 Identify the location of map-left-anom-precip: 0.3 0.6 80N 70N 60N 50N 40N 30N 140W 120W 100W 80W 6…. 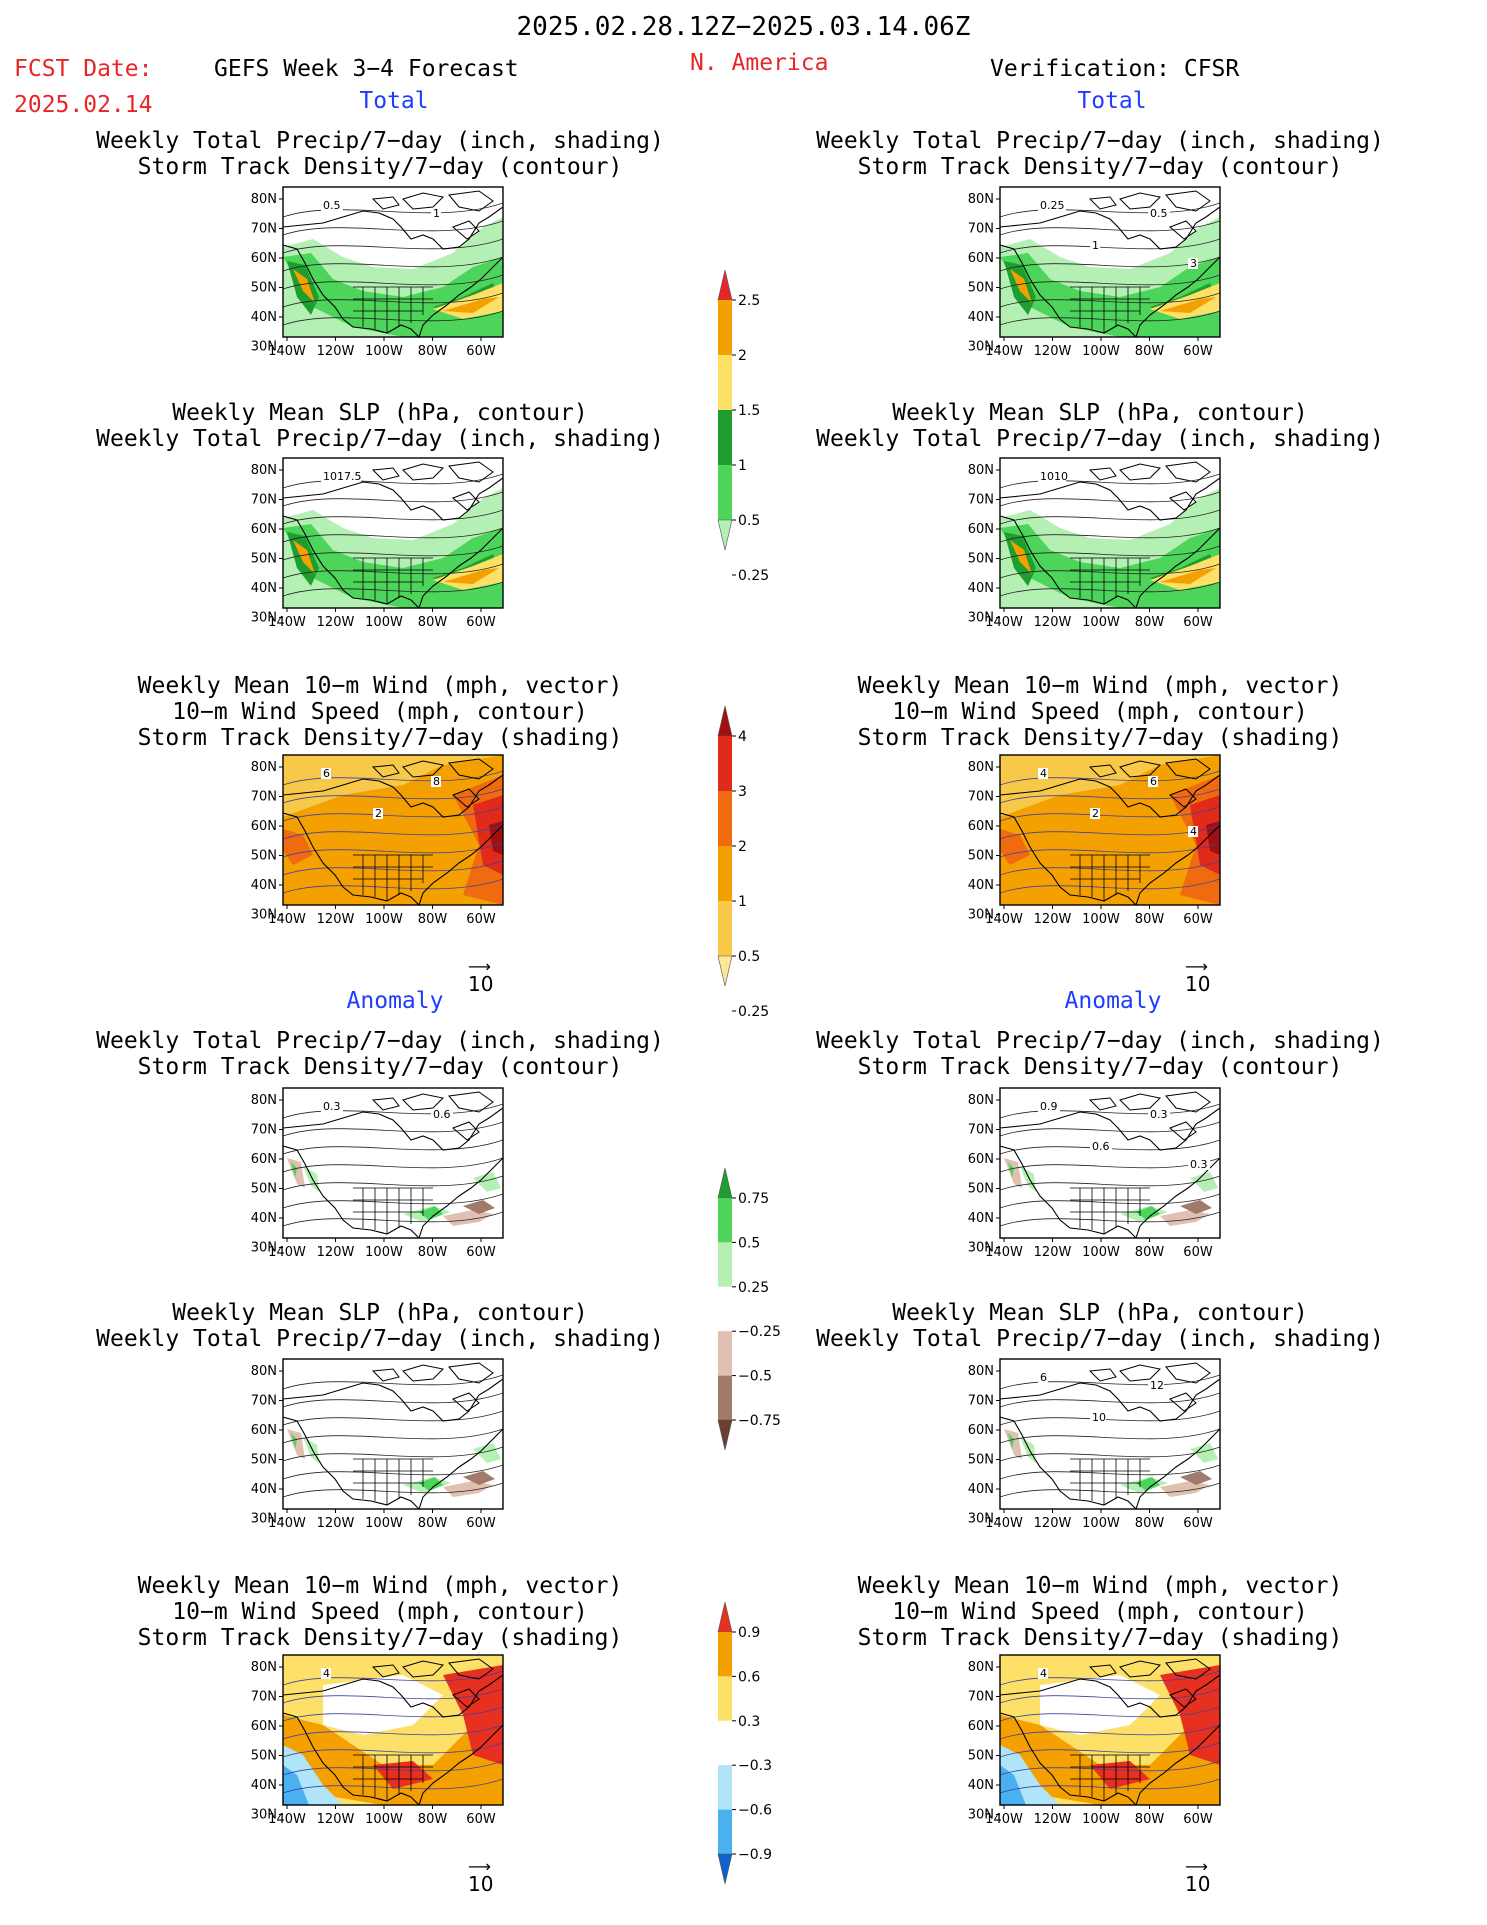
(377, 1173).